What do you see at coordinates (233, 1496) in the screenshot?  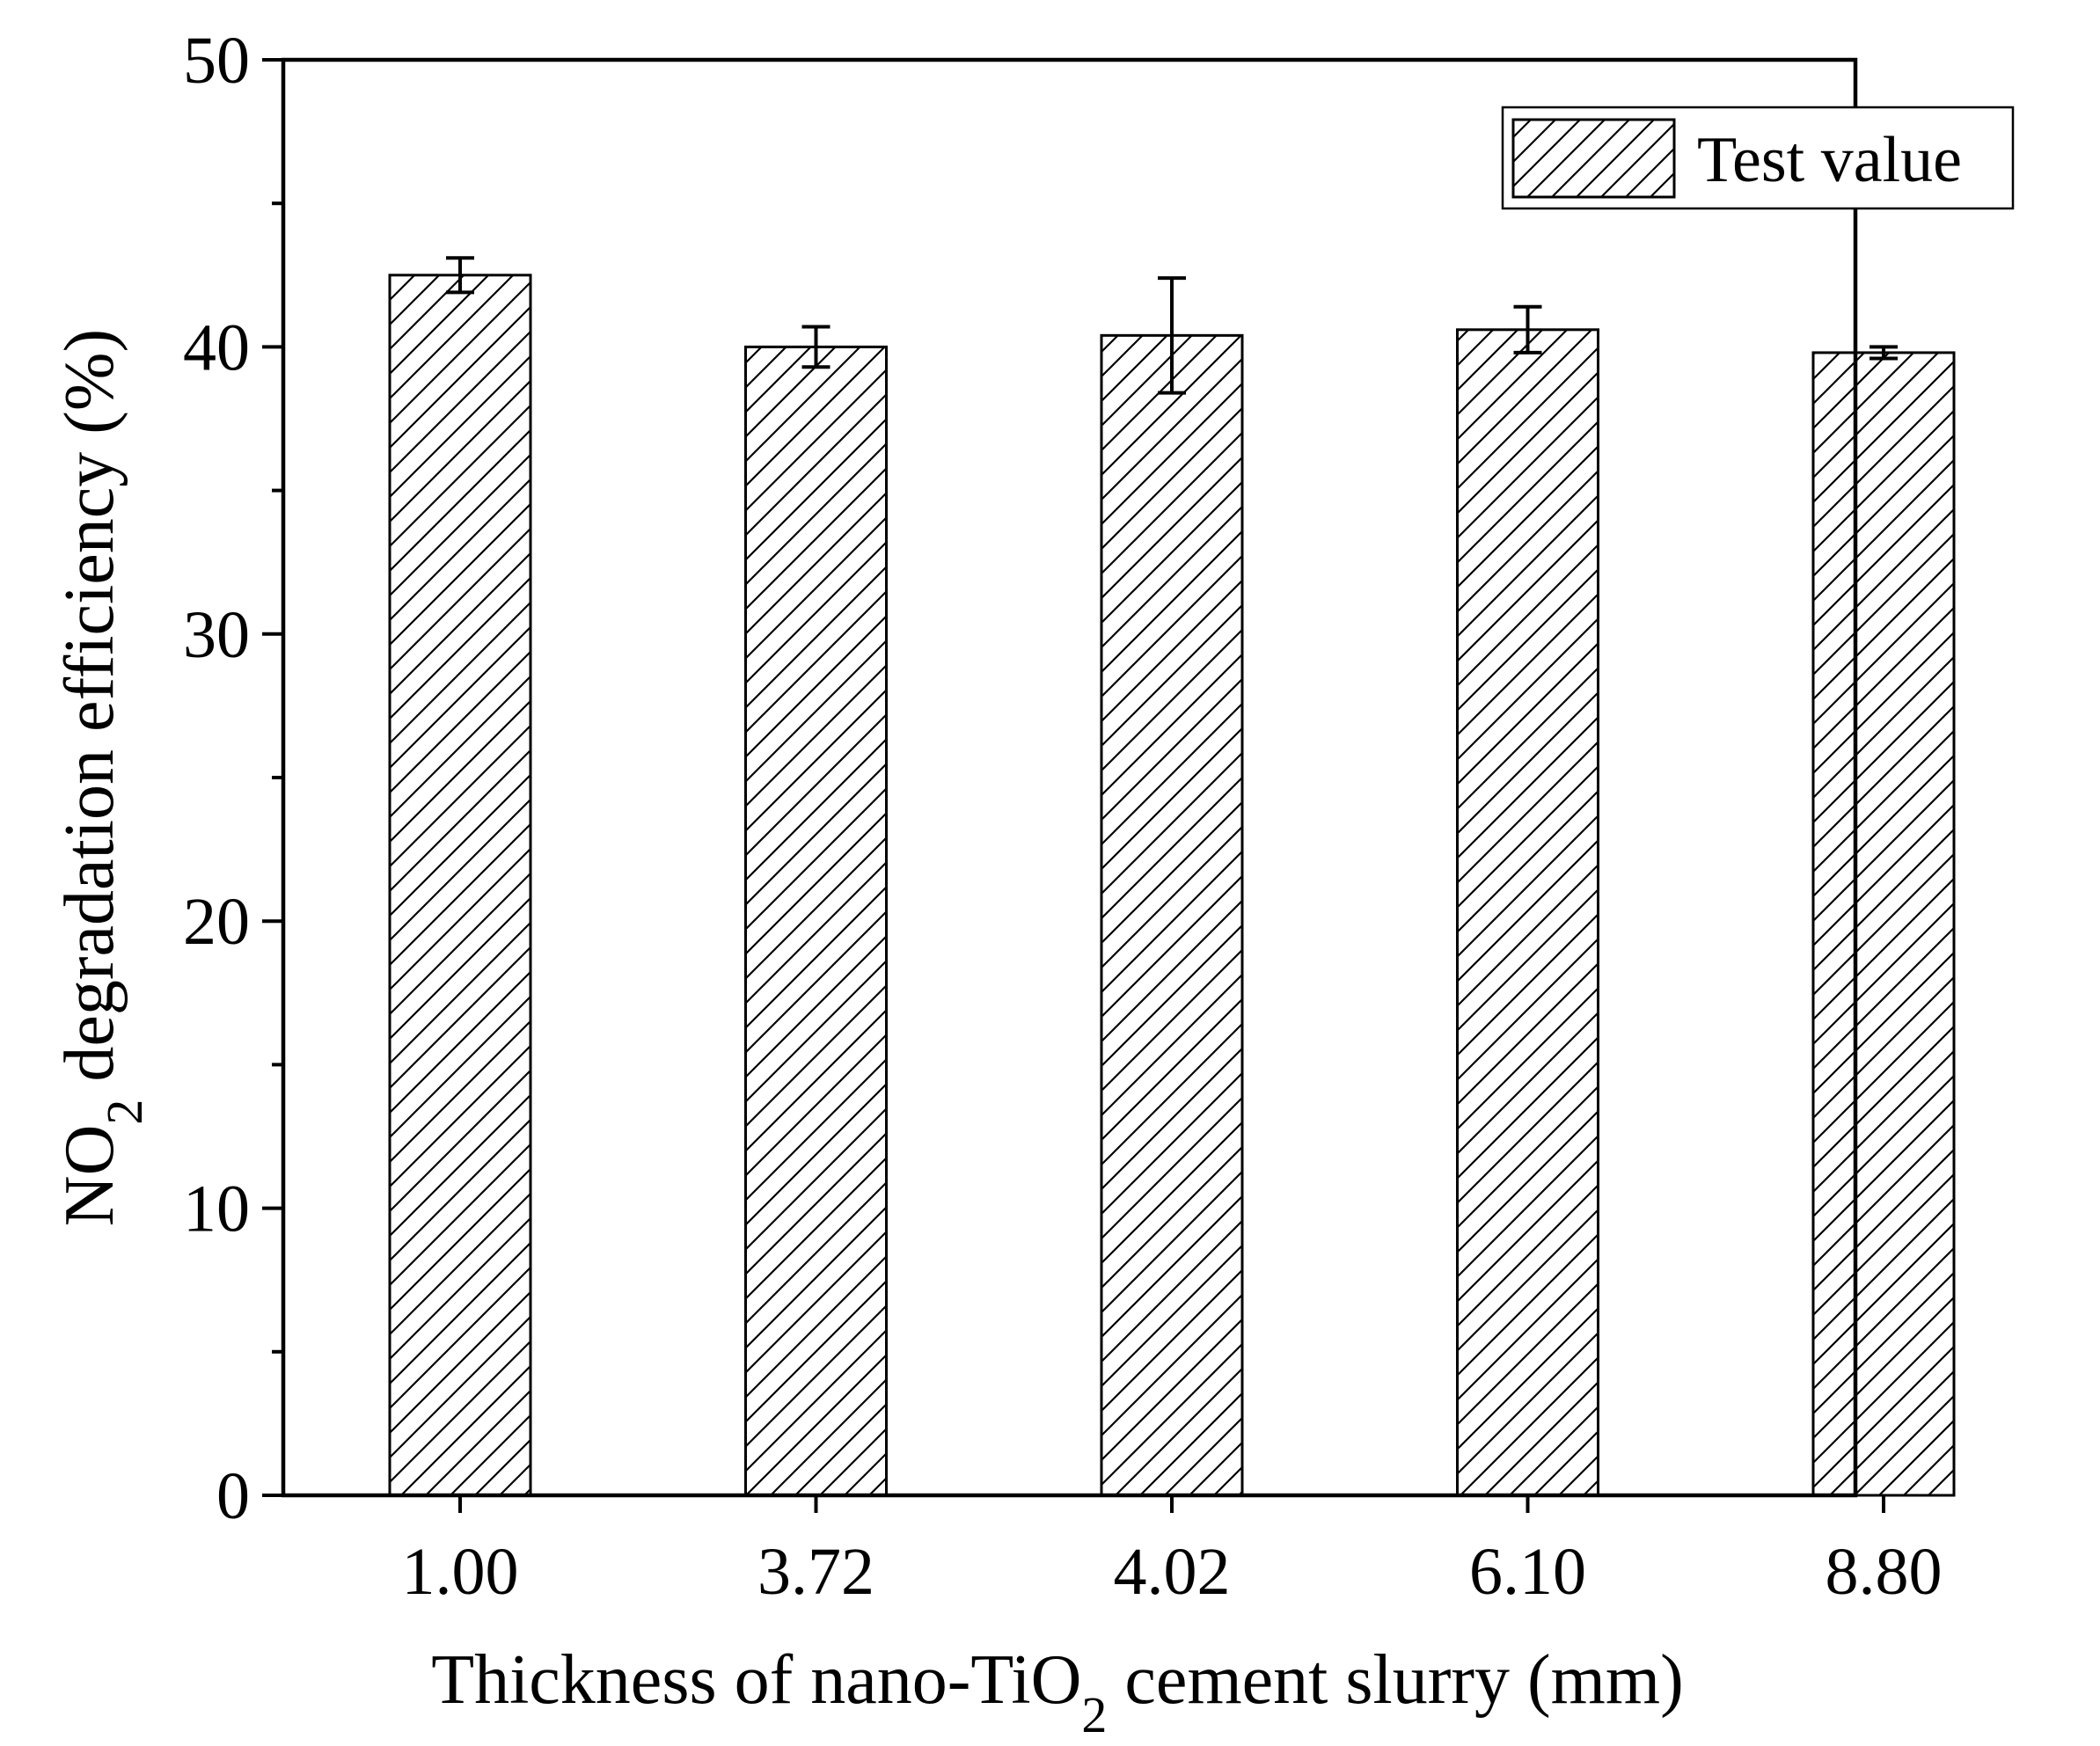 I see `y-tick-label-0: 0` at bounding box center [233, 1496].